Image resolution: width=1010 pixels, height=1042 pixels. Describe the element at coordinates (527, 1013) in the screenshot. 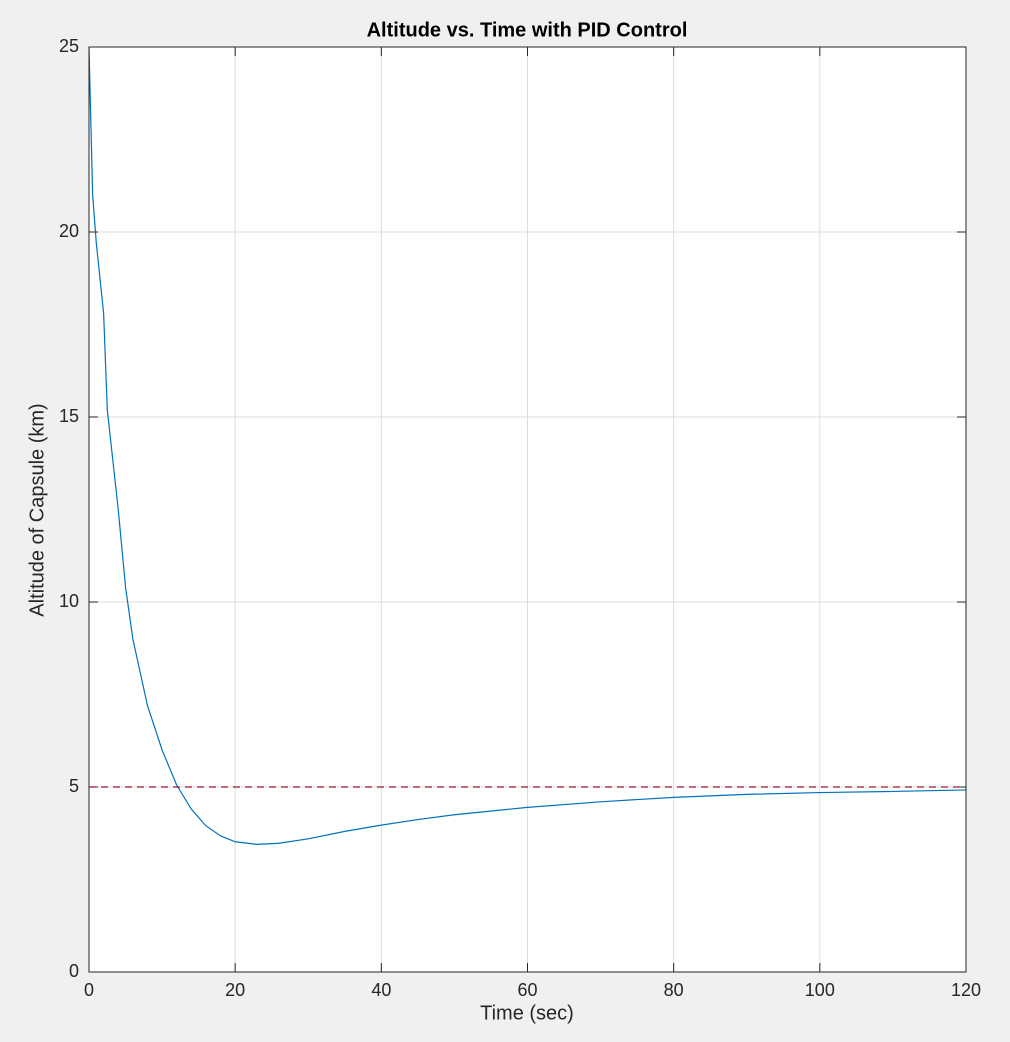

I see `x-axis-label: Time (sec)` at that location.